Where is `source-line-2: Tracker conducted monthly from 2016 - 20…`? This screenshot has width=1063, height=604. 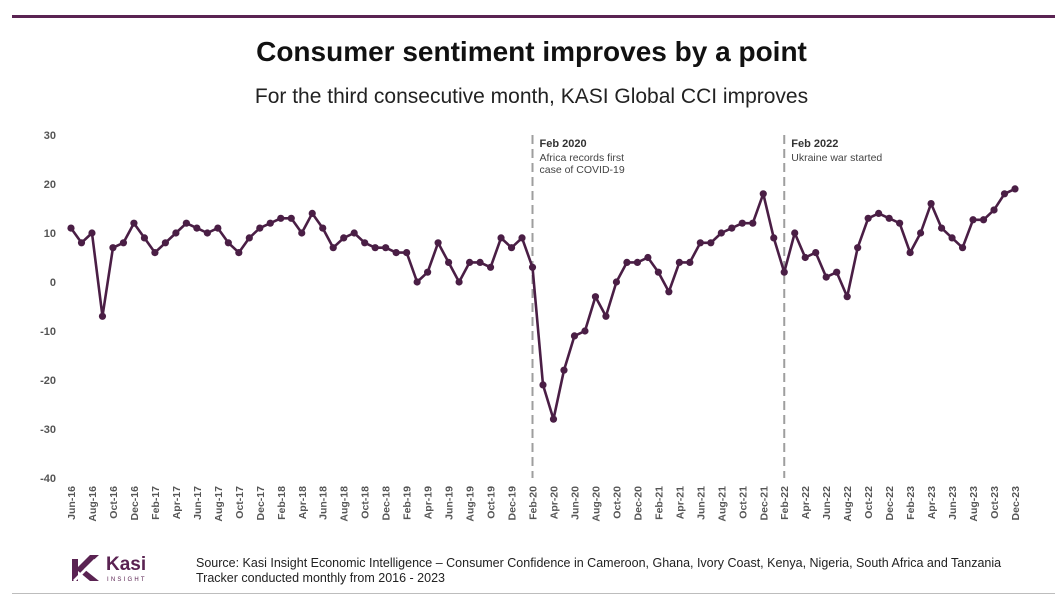
source-line-2: Tracker conducted monthly from 2016 - 20… is located at coordinates (320, 578).